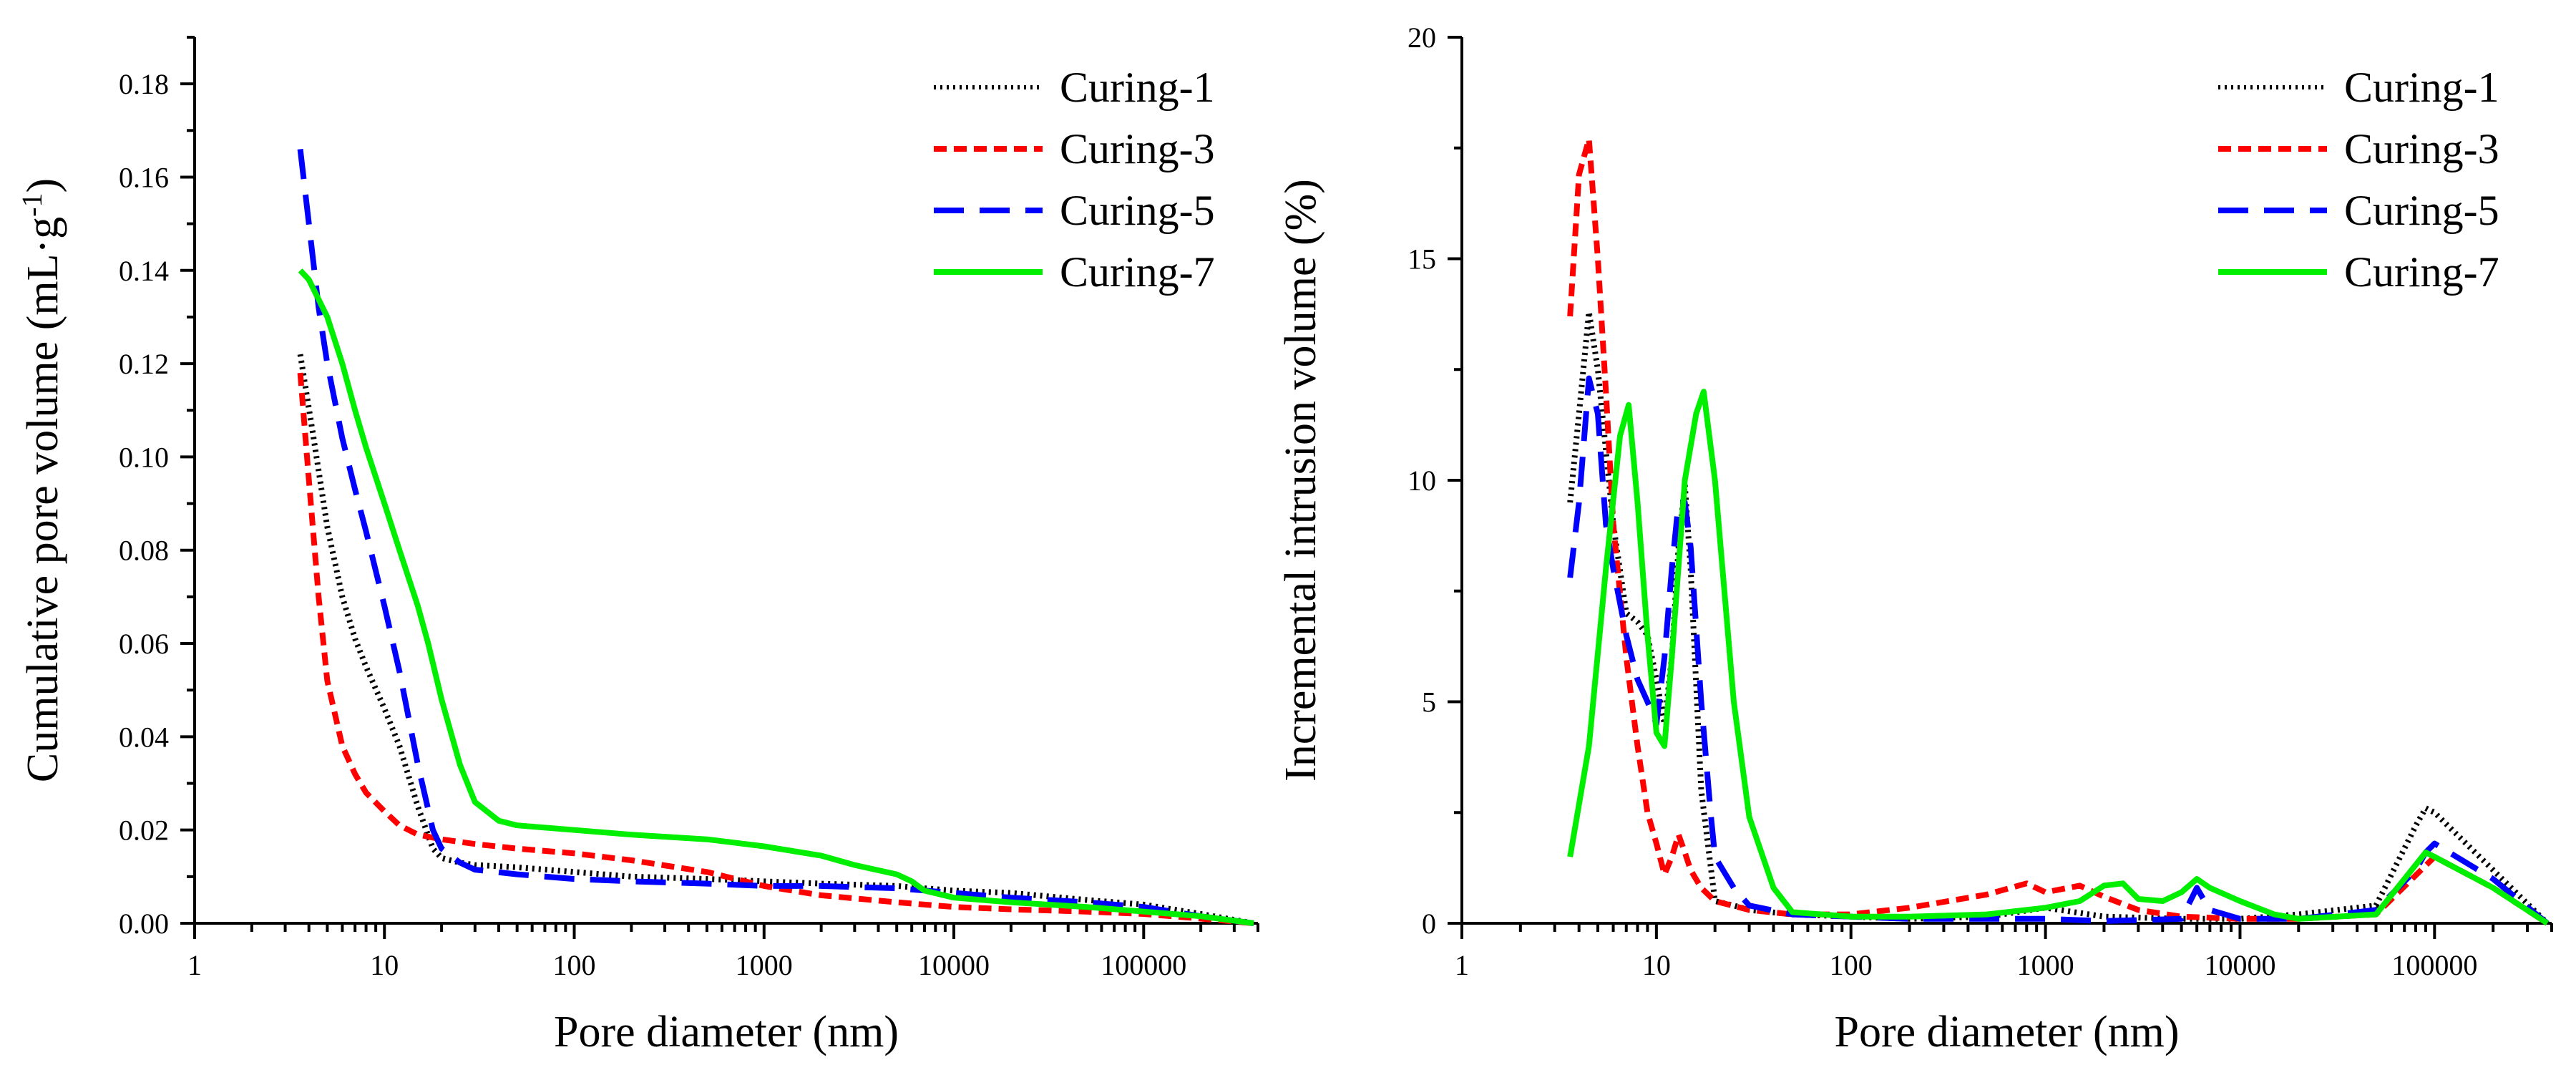 The image size is (2576, 1075). I want to click on y-axis-label: Incremental intrusion volume (%), so click(1301, 480).